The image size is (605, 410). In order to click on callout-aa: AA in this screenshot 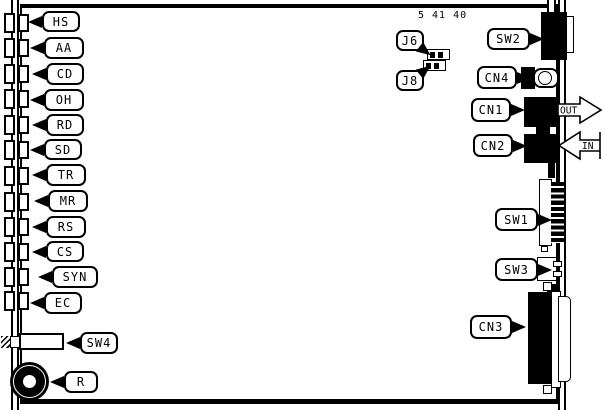, I will do `click(57, 48)`.